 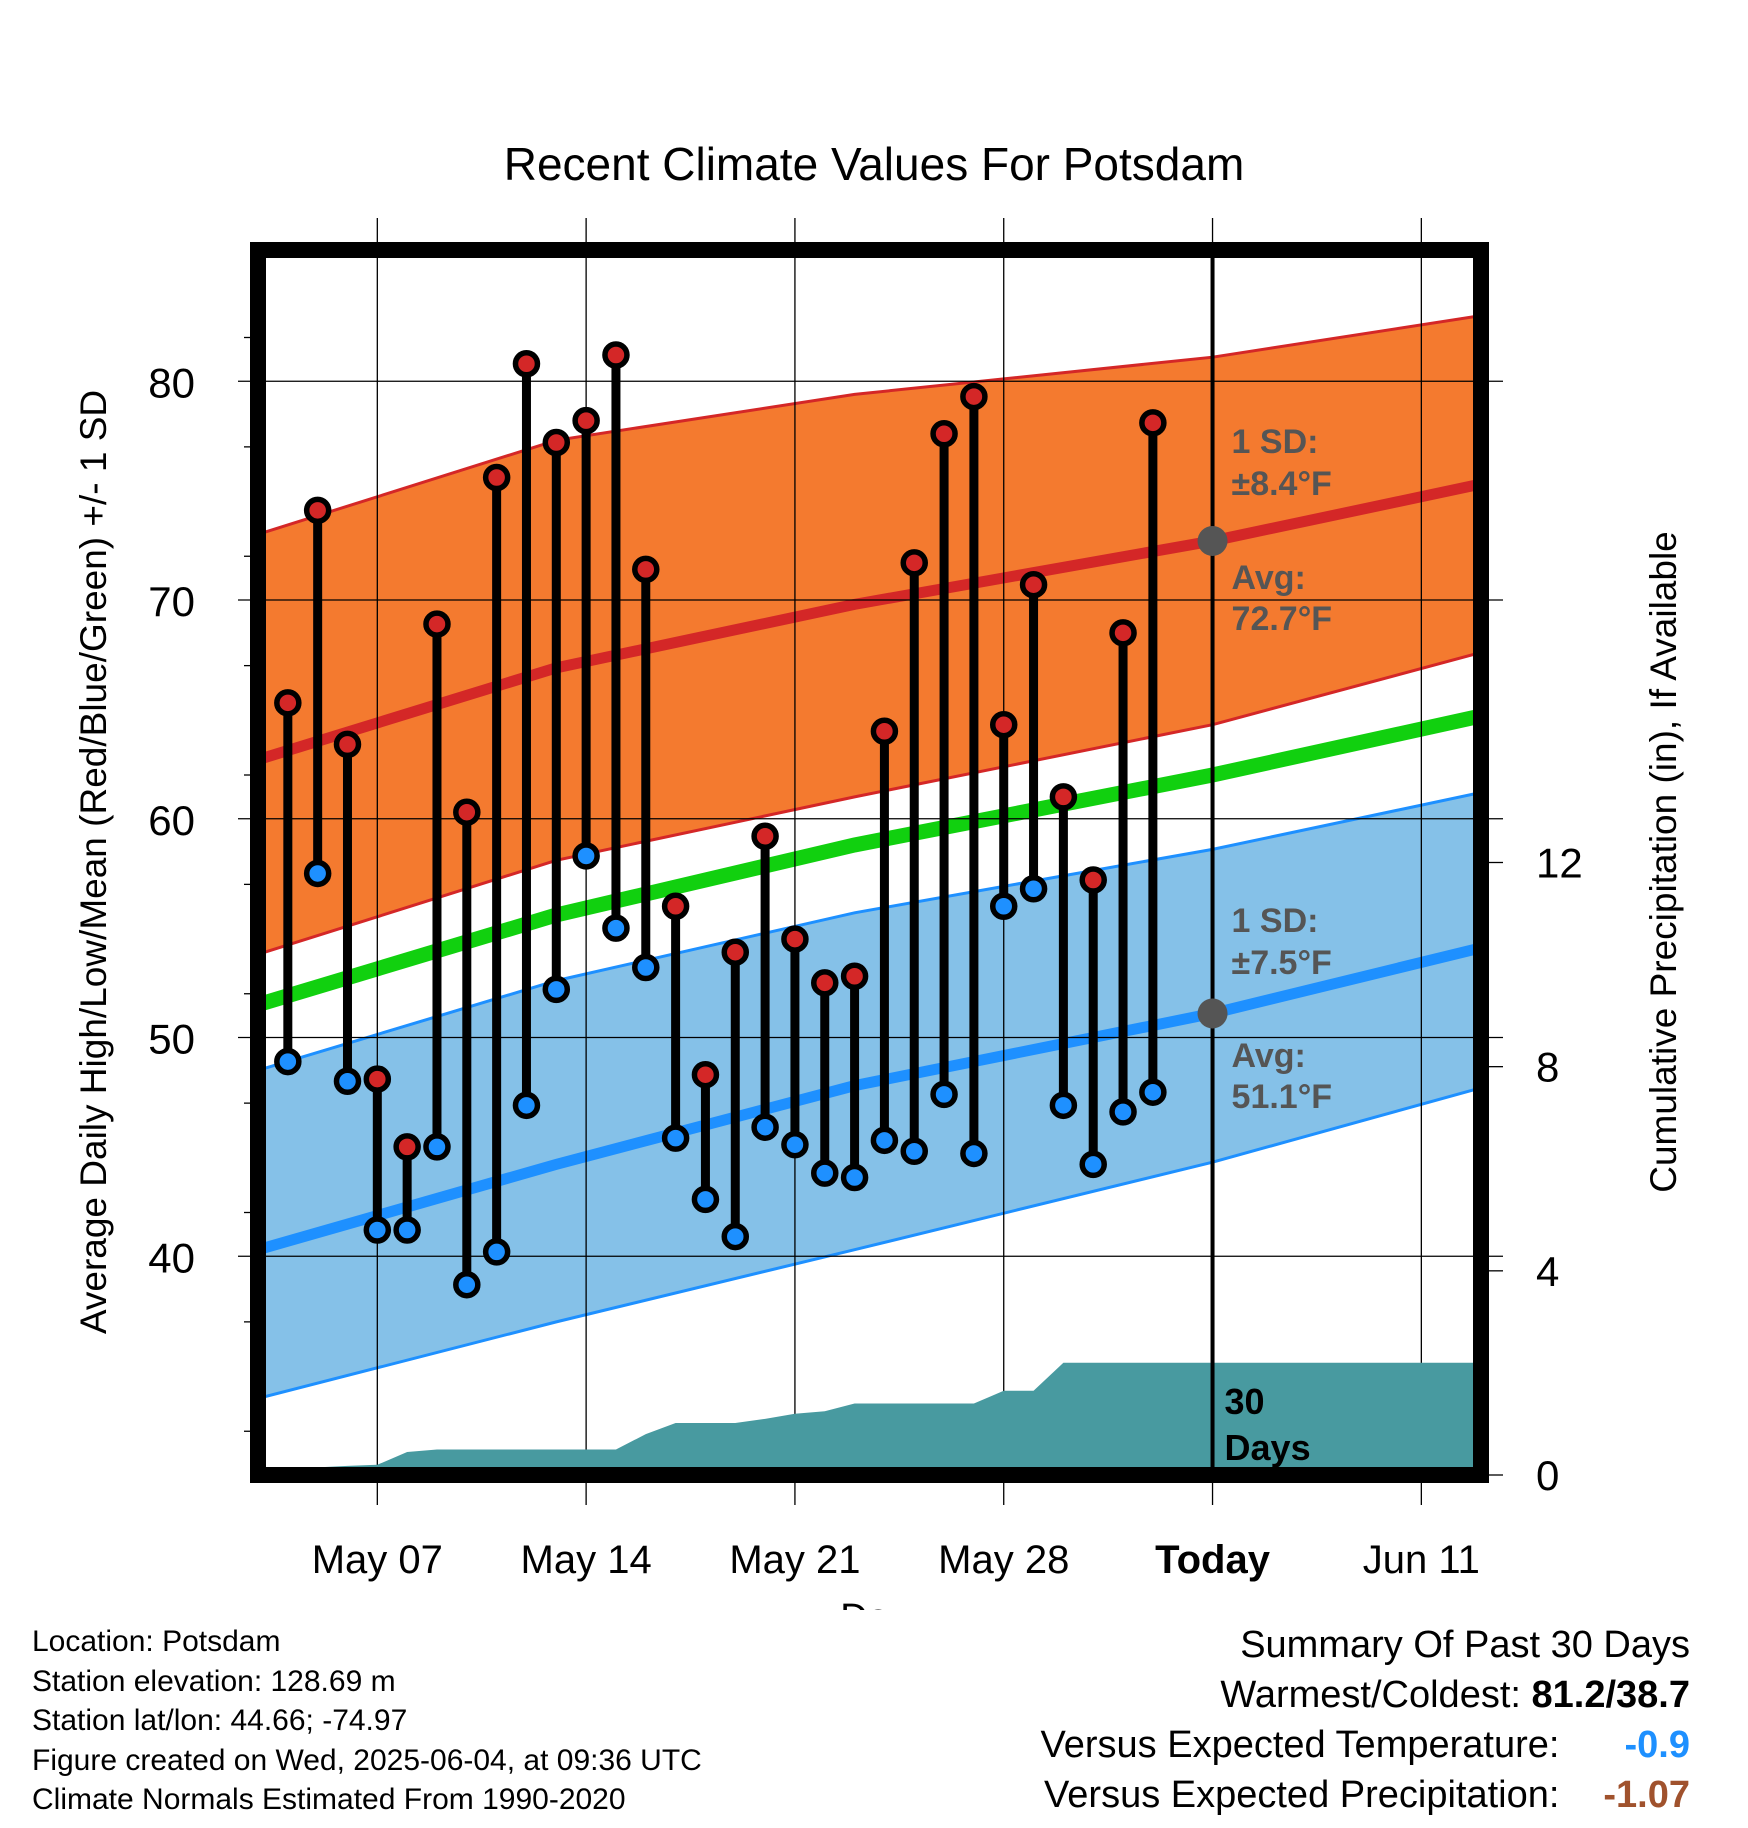 What do you see at coordinates (874, 164) in the screenshot?
I see `chart-title: Recent Climate Values For Potsdam` at bounding box center [874, 164].